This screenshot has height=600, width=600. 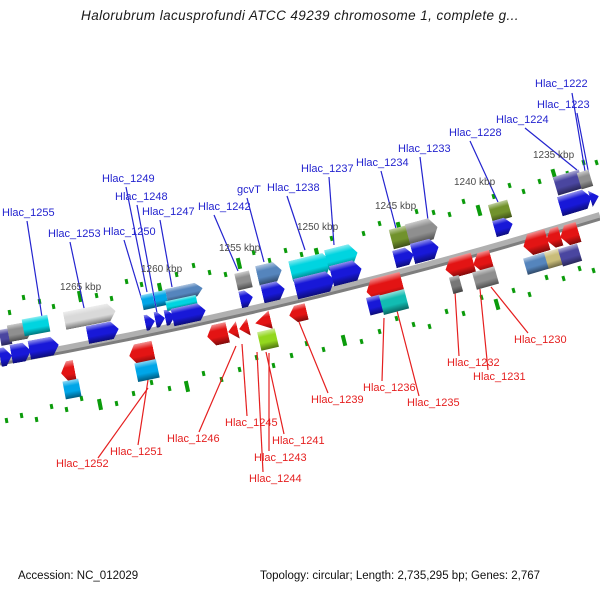 What do you see at coordinates (193, 439) in the screenshot?
I see `gene-label: Hlac_1246` at bounding box center [193, 439].